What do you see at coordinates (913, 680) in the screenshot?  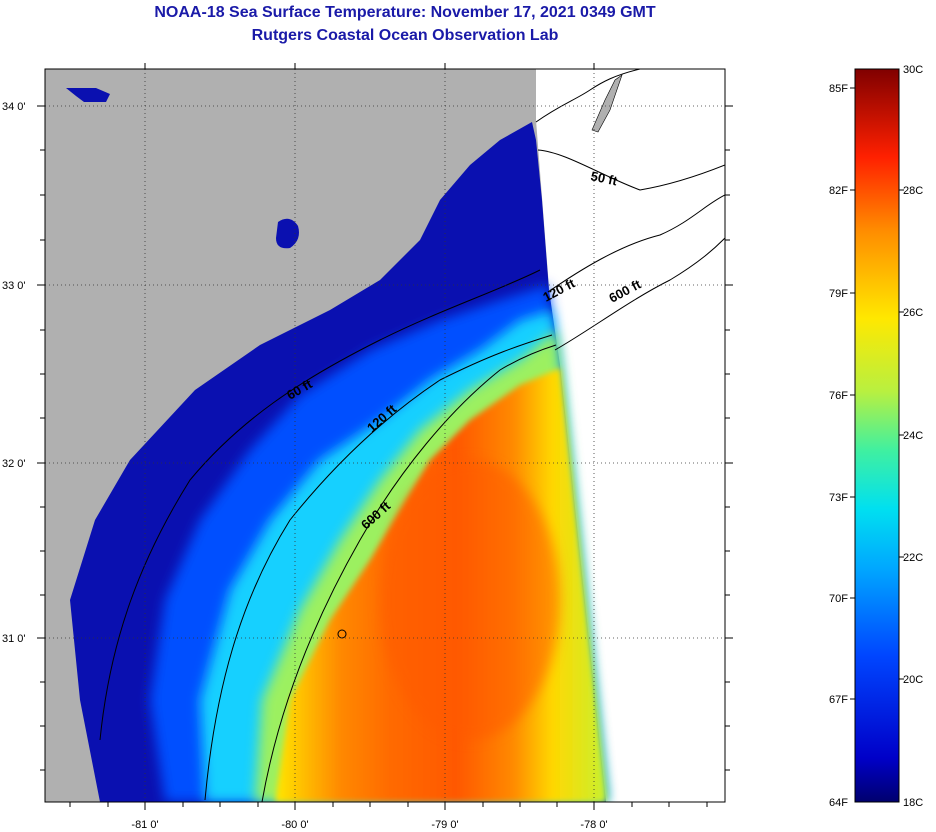 I see `colorbar-c-20: 20C` at bounding box center [913, 680].